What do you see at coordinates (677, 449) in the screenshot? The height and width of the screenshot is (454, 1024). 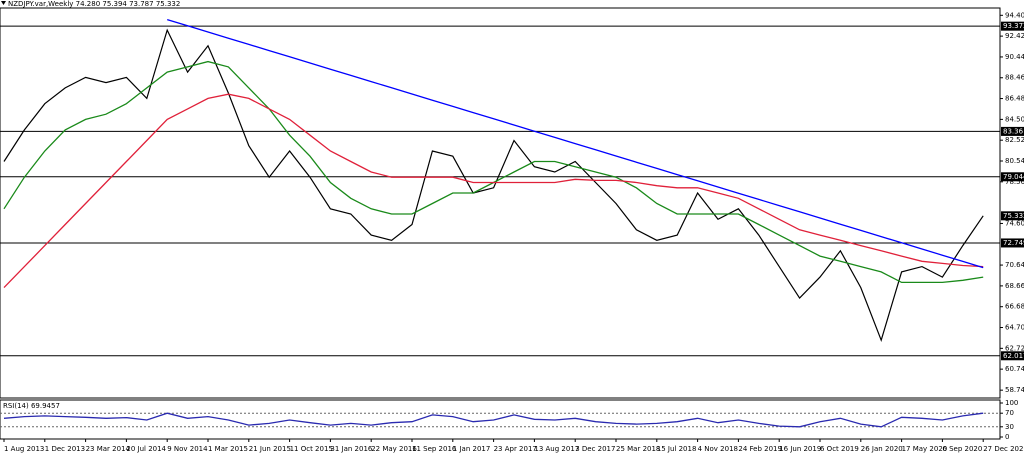 I see `x-tick-label: 15 Jul 2018` at bounding box center [677, 449].